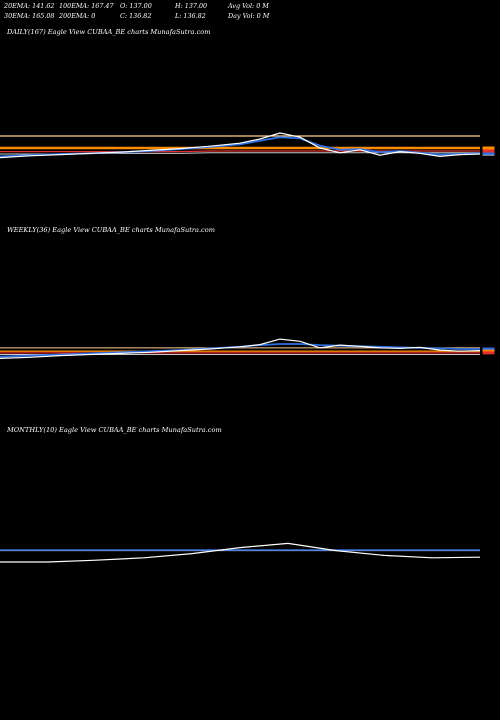 This screenshot has height=720, width=500. I want to click on stat-avg-vol: Avg Vol: 0 M, so click(248, 6).